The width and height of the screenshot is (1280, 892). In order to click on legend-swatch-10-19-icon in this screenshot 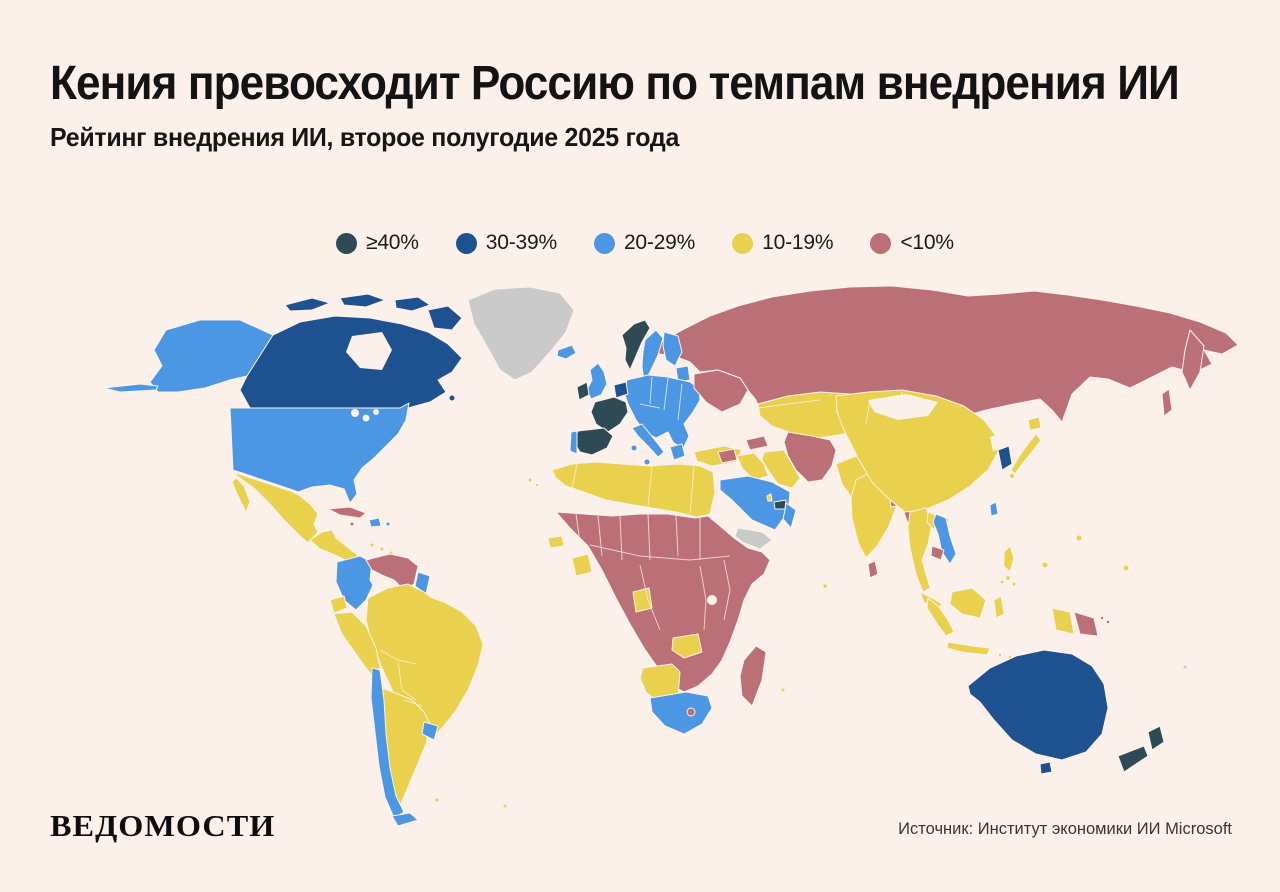, I will do `click(743, 243)`.